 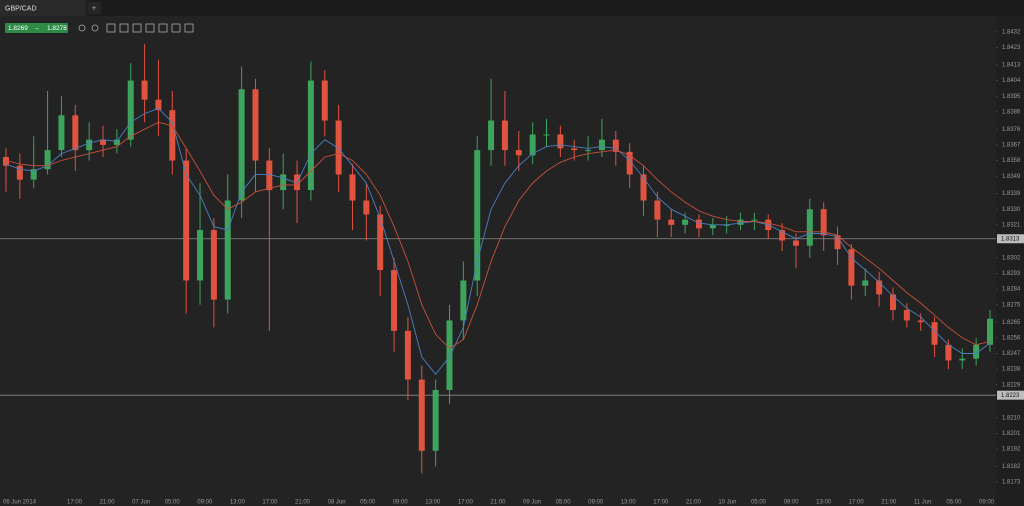 I want to click on price-axis, so click(x=1010, y=261).